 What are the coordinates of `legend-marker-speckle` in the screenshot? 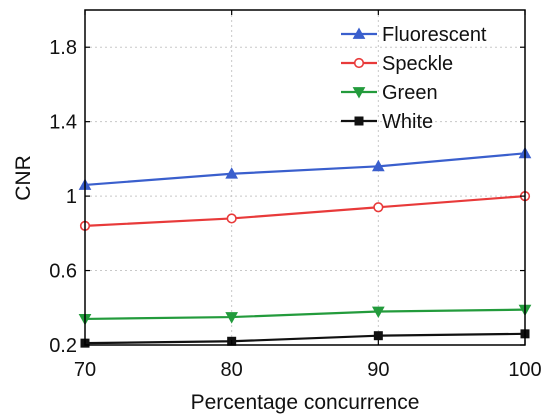 It's located at (359, 63).